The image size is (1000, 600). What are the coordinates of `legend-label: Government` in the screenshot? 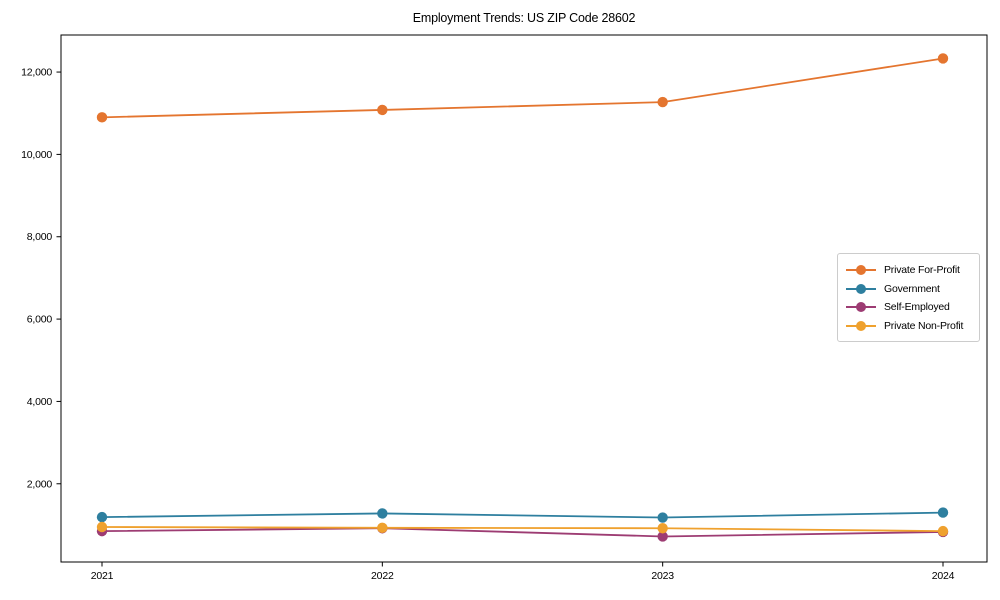 It's located at (912, 288).